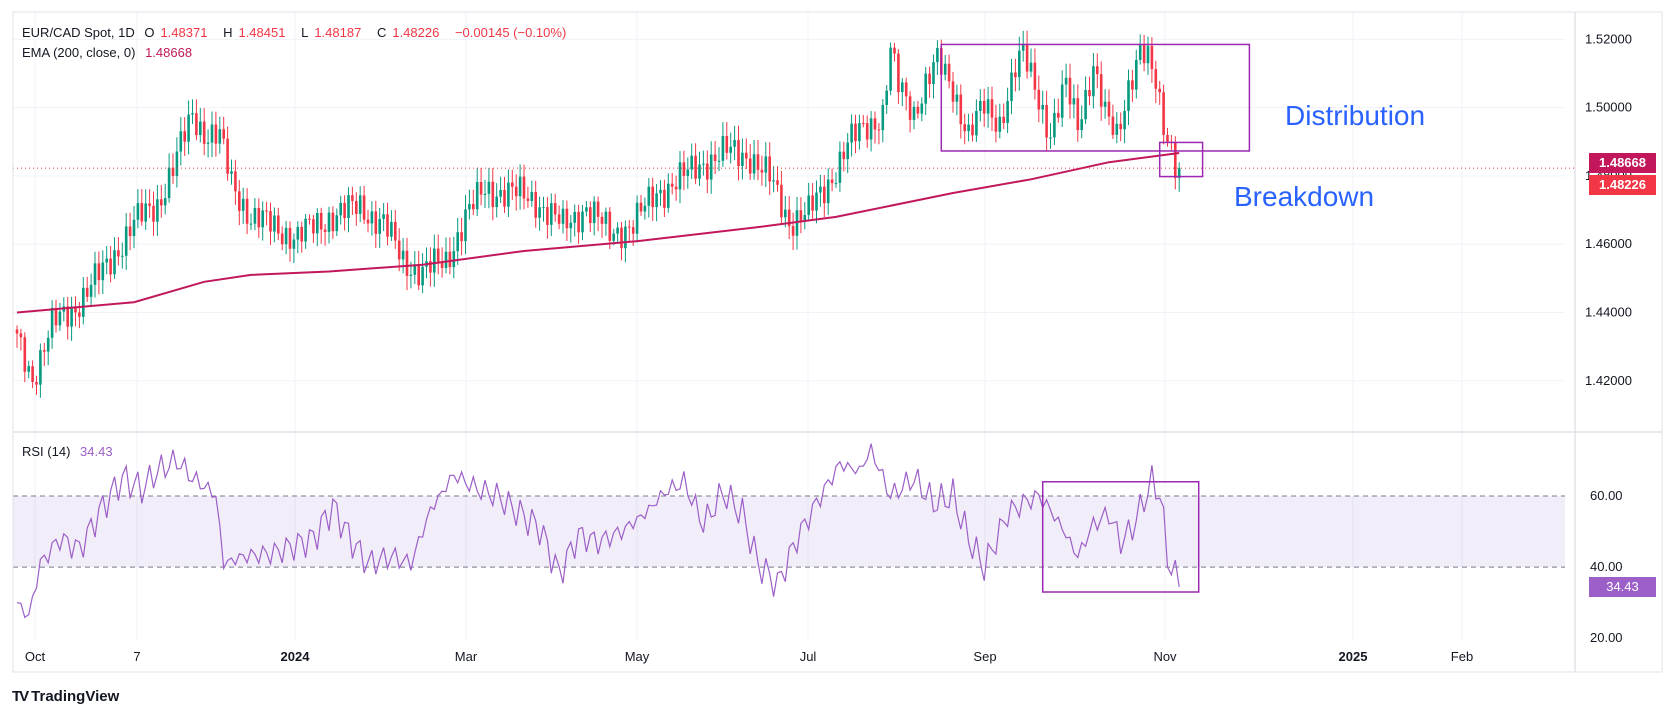 Image resolution: width=1675 pixels, height=718 pixels. What do you see at coordinates (749, 656) in the screenshot?
I see `x-axis: Oct 7 2024 Mar May Jul Sep Nov 2025 Feb` at bounding box center [749, 656].